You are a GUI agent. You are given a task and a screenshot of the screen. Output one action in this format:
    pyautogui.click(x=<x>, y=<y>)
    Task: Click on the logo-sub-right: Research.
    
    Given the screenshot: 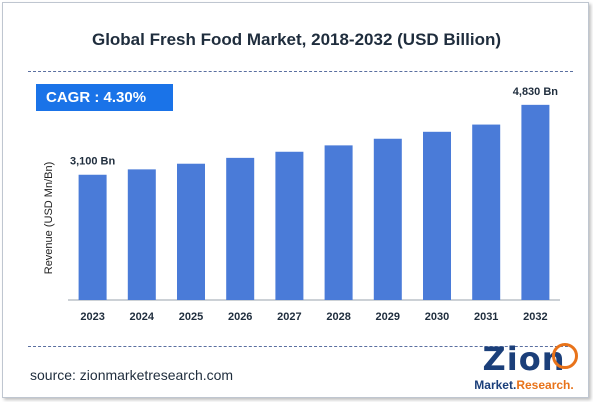 What is the action you would take?
    pyautogui.click(x=545, y=385)
    